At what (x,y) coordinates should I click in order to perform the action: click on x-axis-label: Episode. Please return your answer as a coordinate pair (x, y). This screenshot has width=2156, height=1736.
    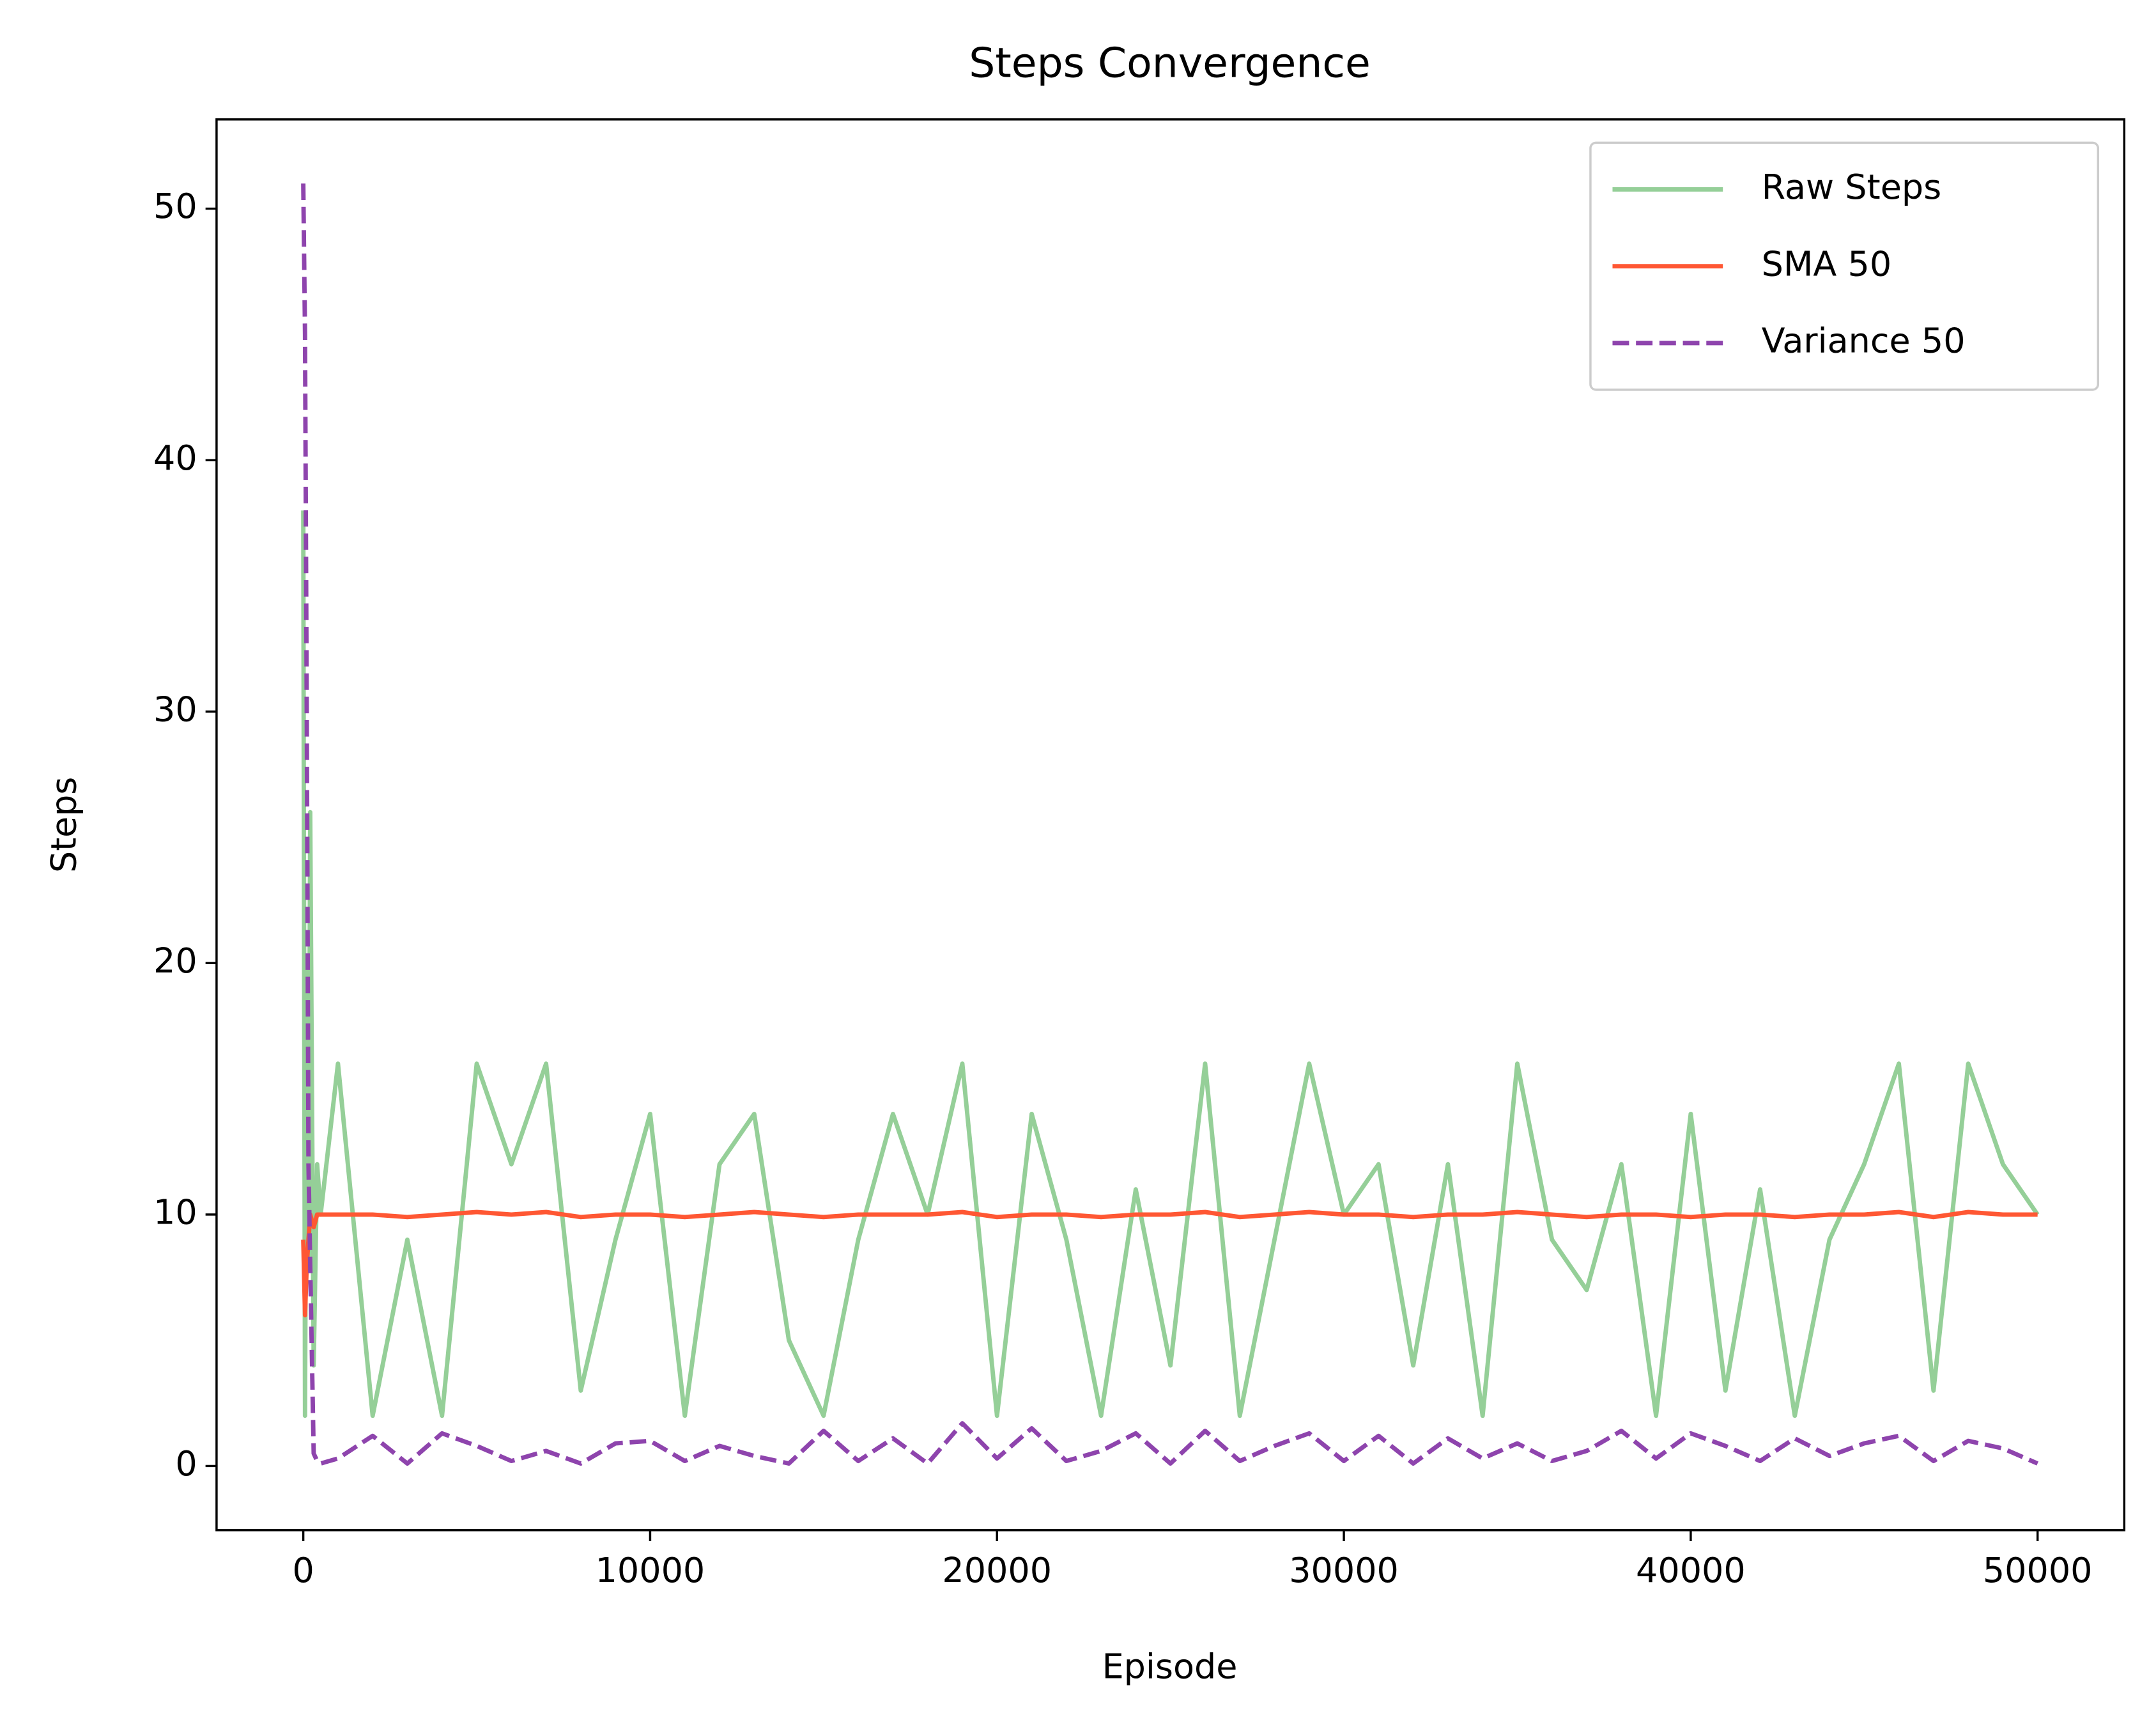
    Looking at the image, I should click on (1170, 1666).